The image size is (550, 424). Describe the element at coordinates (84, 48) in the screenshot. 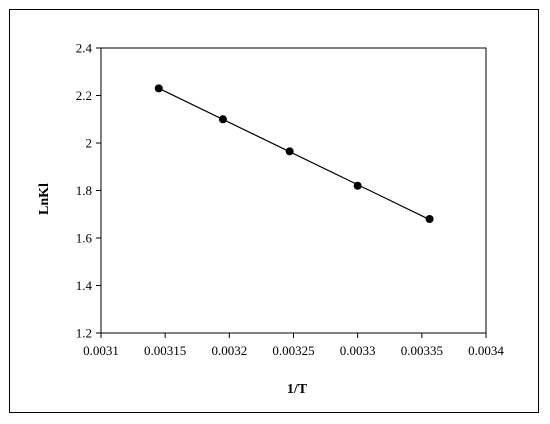

I see `y-tick-label: 2.4` at that location.